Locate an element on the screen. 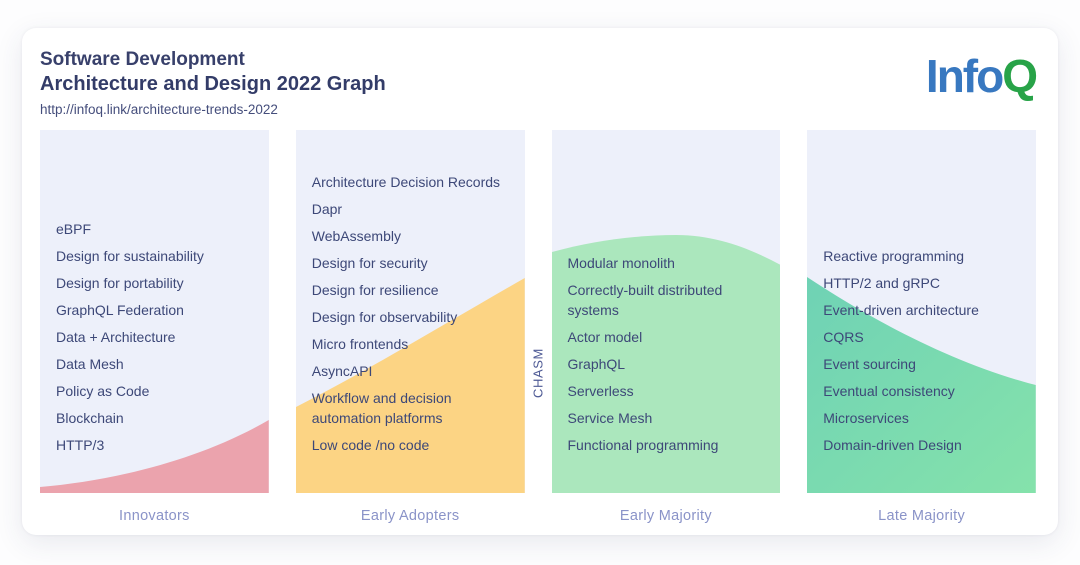  infoq-logo: InfoQ is located at coordinates (982, 76).